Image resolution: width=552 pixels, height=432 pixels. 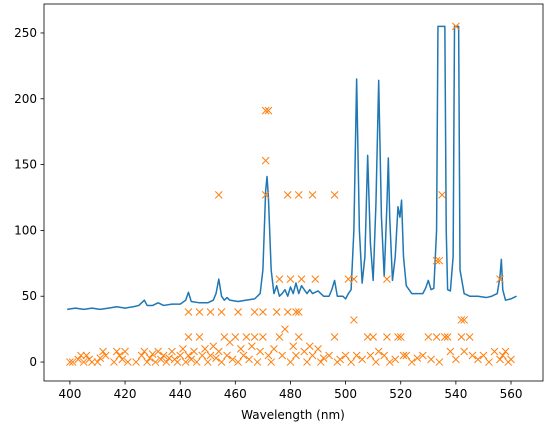 What do you see at coordinates (33, 362) in the screenshot?
I see `y-tick-label: 0` at bounding box center [33, 362].